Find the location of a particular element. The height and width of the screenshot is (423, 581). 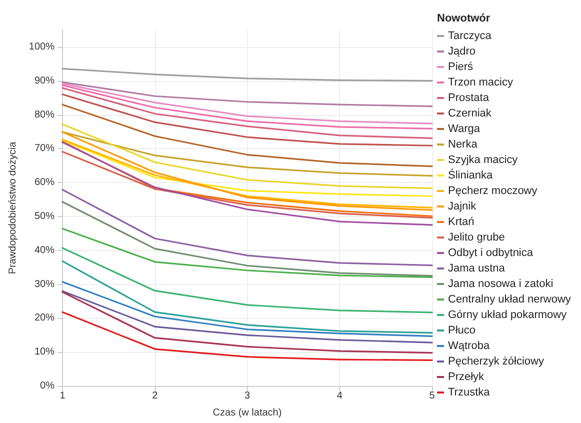

x-tick-label: 3 is located at coordinates (247, 396).